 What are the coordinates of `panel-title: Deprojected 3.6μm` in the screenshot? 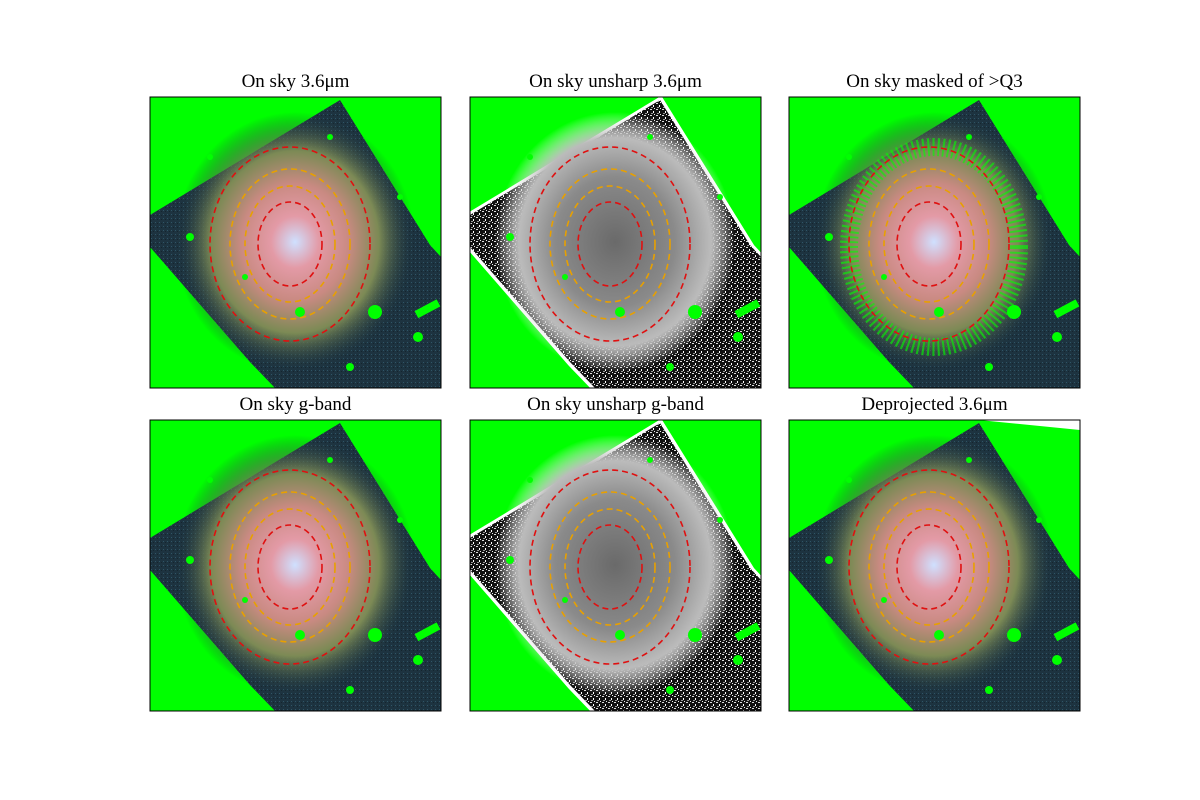 It's located at (934, 404).